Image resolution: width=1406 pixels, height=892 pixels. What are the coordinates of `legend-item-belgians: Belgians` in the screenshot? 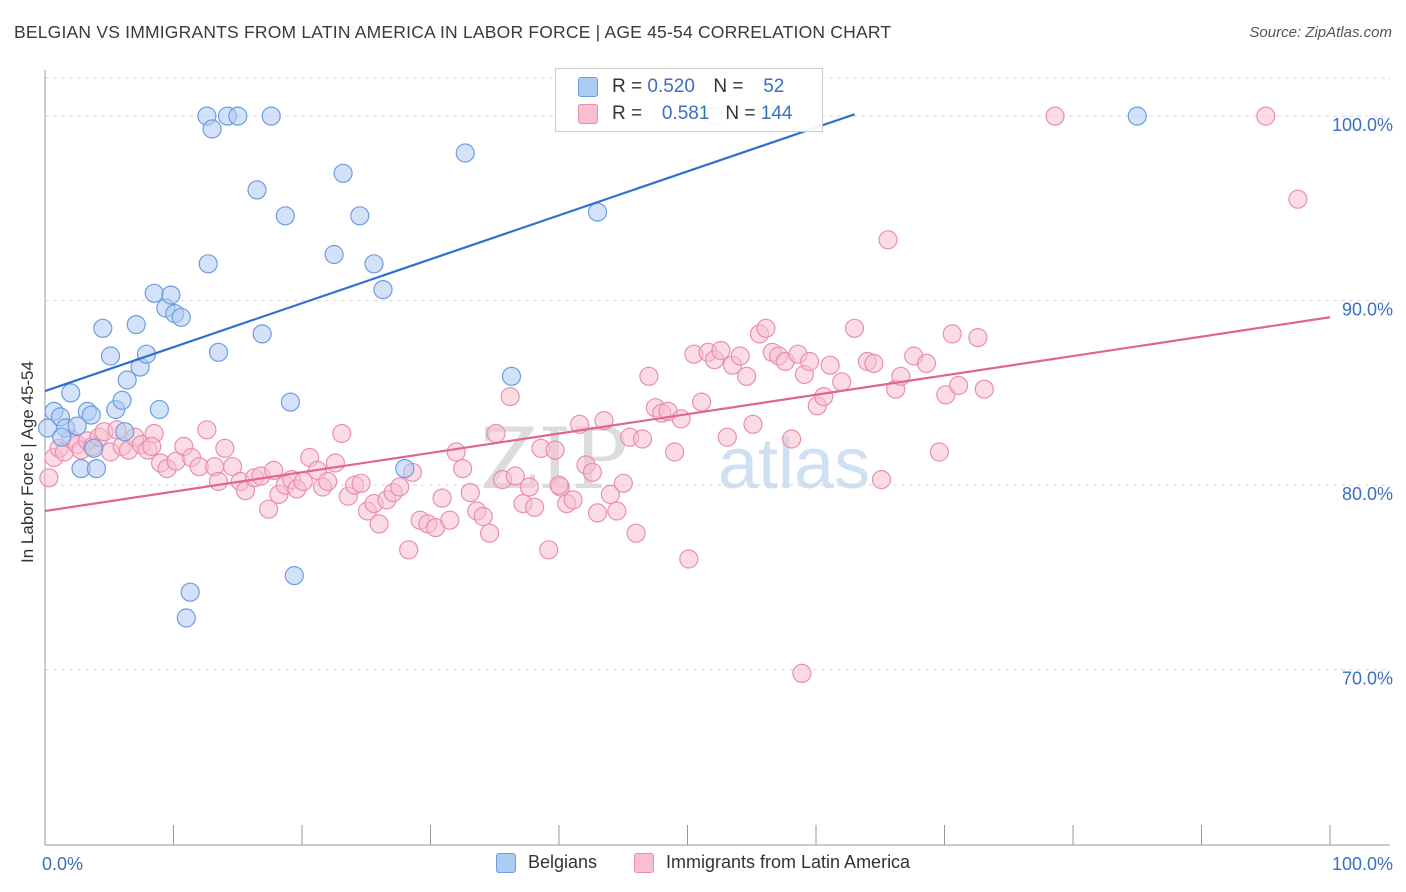 It's located at (546, 862).